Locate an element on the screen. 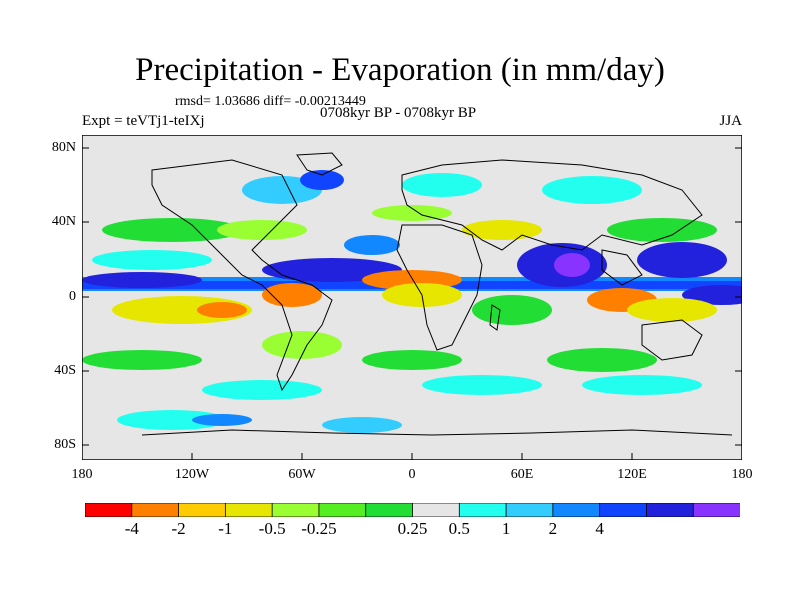 The width and height of the screenshot is (800, 600). colorbar-label: -0.5 is located at coordinates (272, 528).